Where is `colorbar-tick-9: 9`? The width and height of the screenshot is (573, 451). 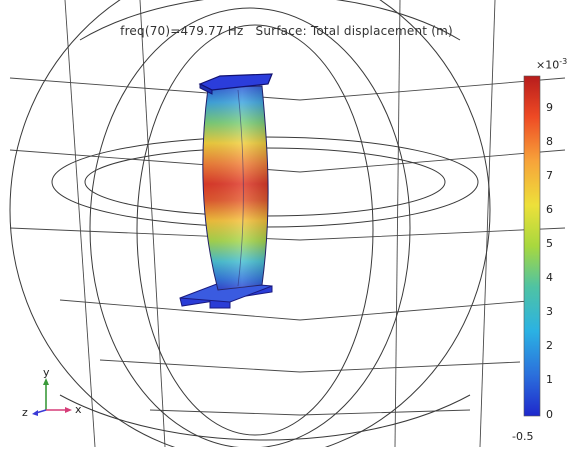
colorbar-tick-9: 9 is located at coordinates (549, 107).